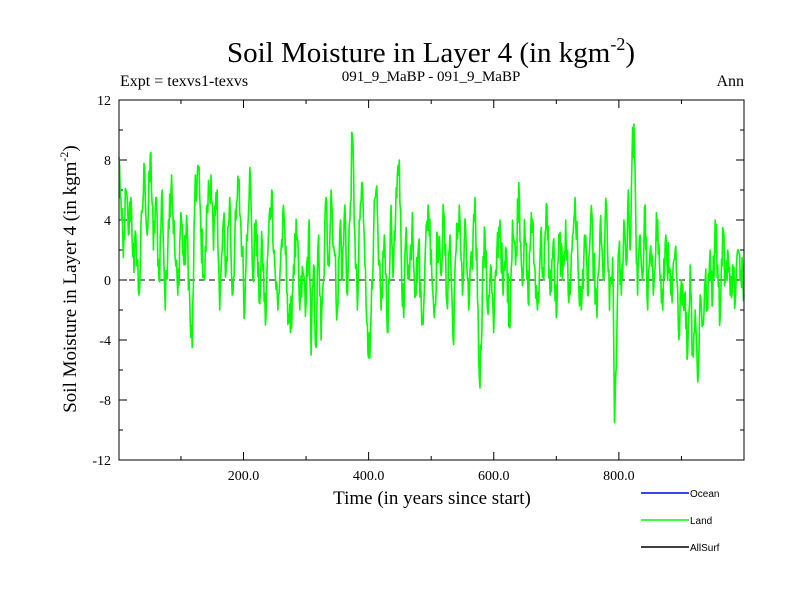  I want to click on y-tick-label: 4, so click(107, 221).